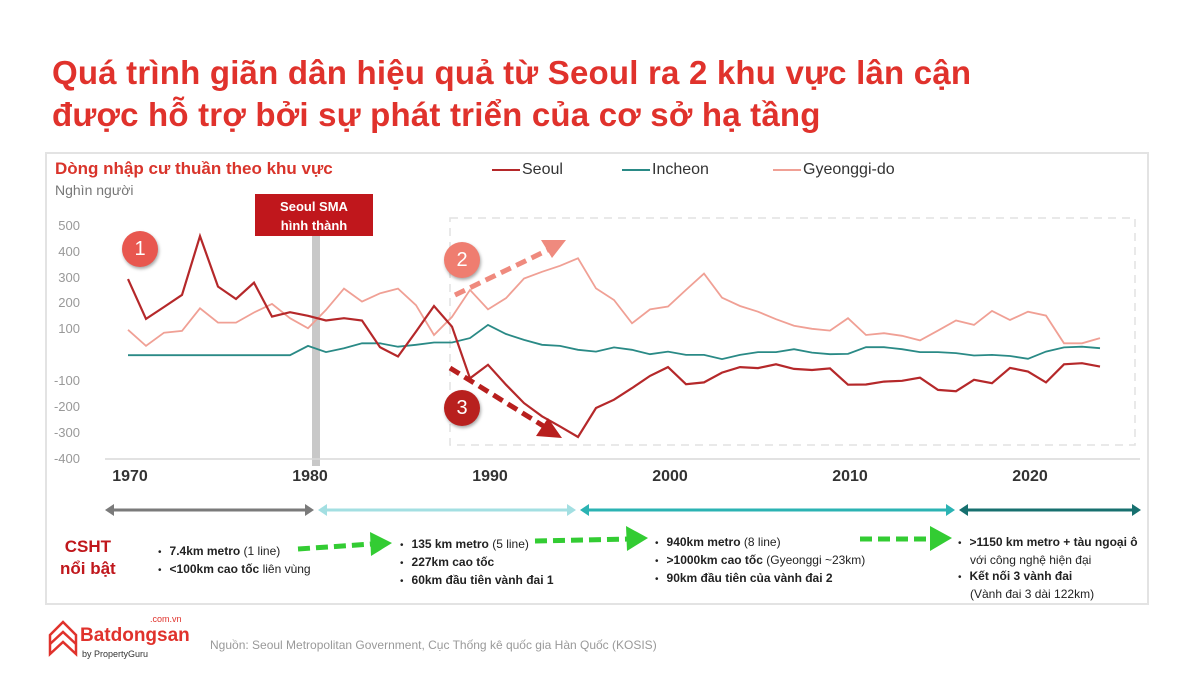 This screenshot has height=673, width=1200. What do you see at coordinates (314, 215) in the screenshot?
I see `sma-label: Seoul SMA hình thành` at bounding box center [314, 215].